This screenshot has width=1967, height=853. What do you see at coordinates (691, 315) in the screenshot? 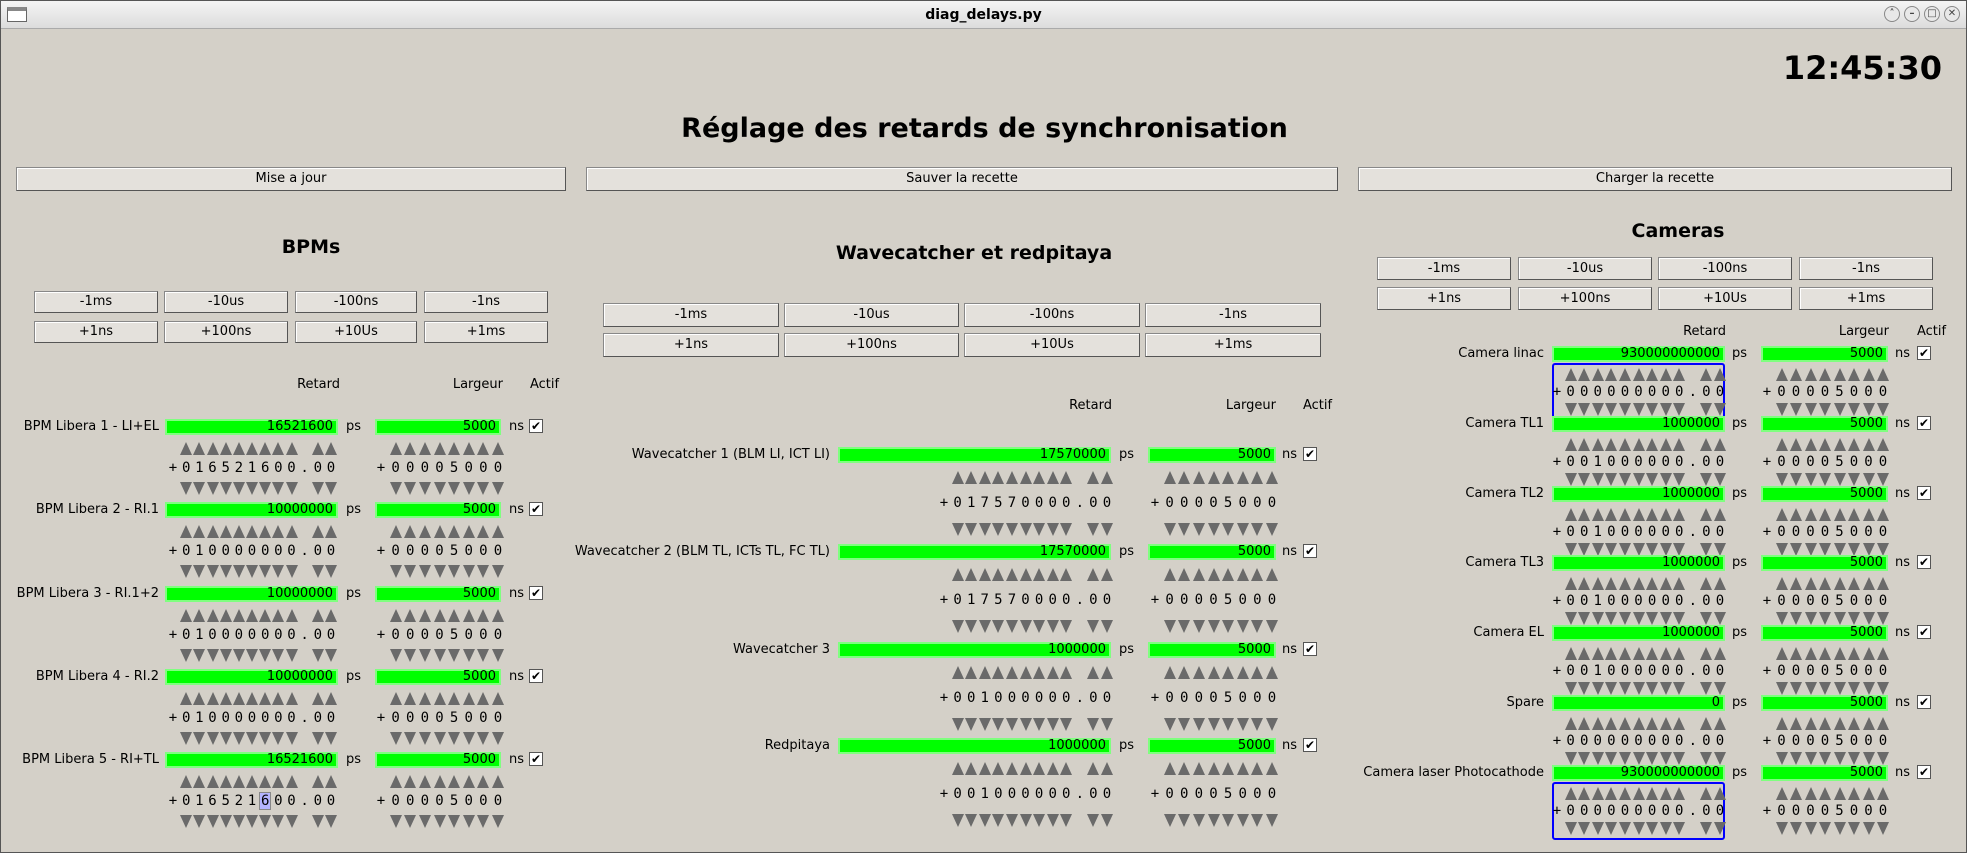
I see `step-button: -1ms` at bounding box center [691, 315].